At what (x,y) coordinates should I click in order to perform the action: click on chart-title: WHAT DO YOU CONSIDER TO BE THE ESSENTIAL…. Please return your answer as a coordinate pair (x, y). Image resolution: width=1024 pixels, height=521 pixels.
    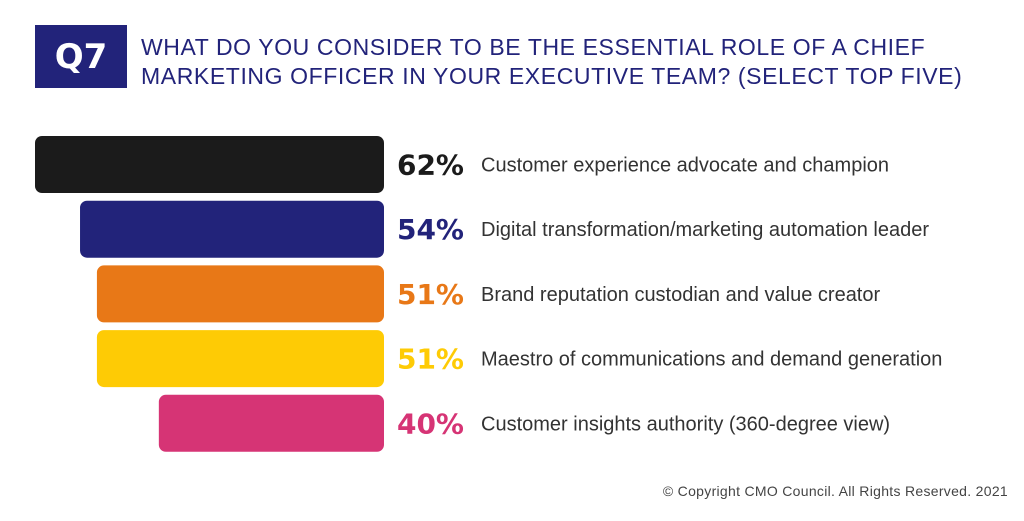
    Looking at the image, I should click on (552, 61).